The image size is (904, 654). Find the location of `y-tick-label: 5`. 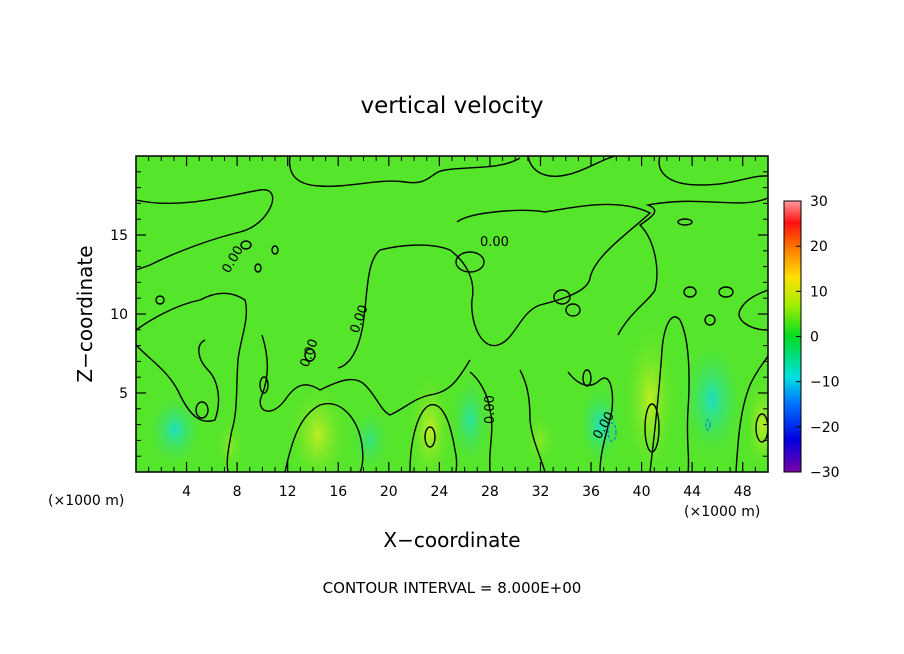

y-tick-label: 5 is located at coordinates (123, 394).